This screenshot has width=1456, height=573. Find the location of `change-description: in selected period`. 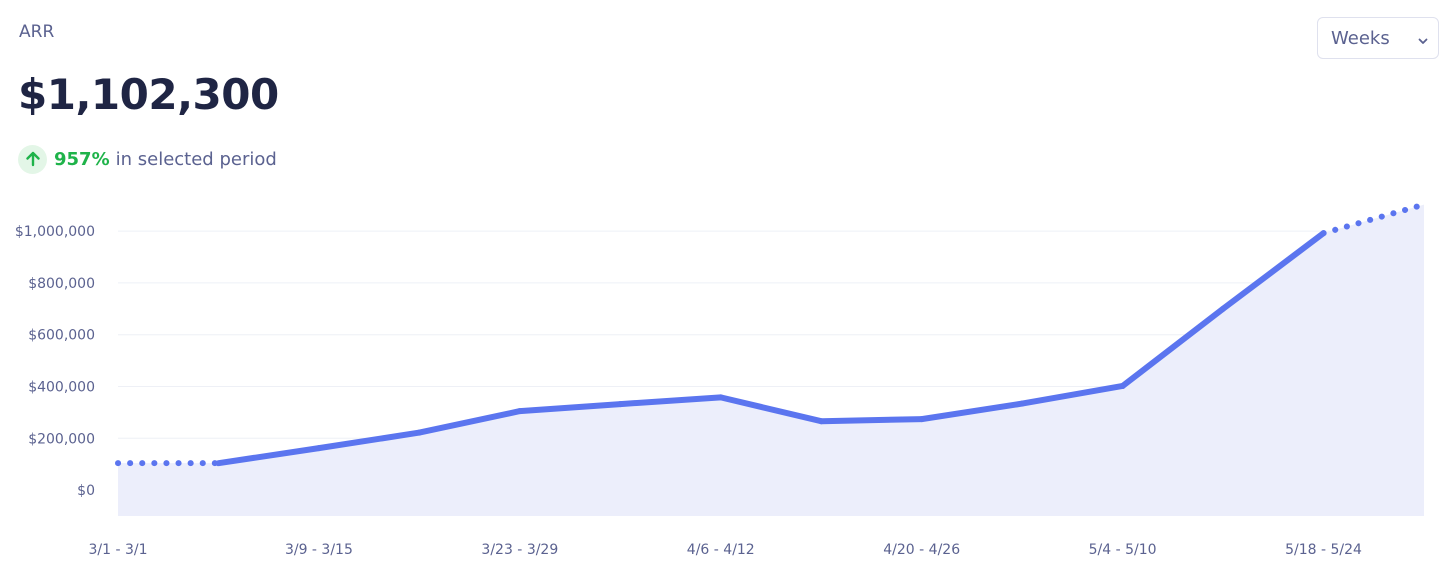

change-description: in selected period is located at coordinates (196, 159).